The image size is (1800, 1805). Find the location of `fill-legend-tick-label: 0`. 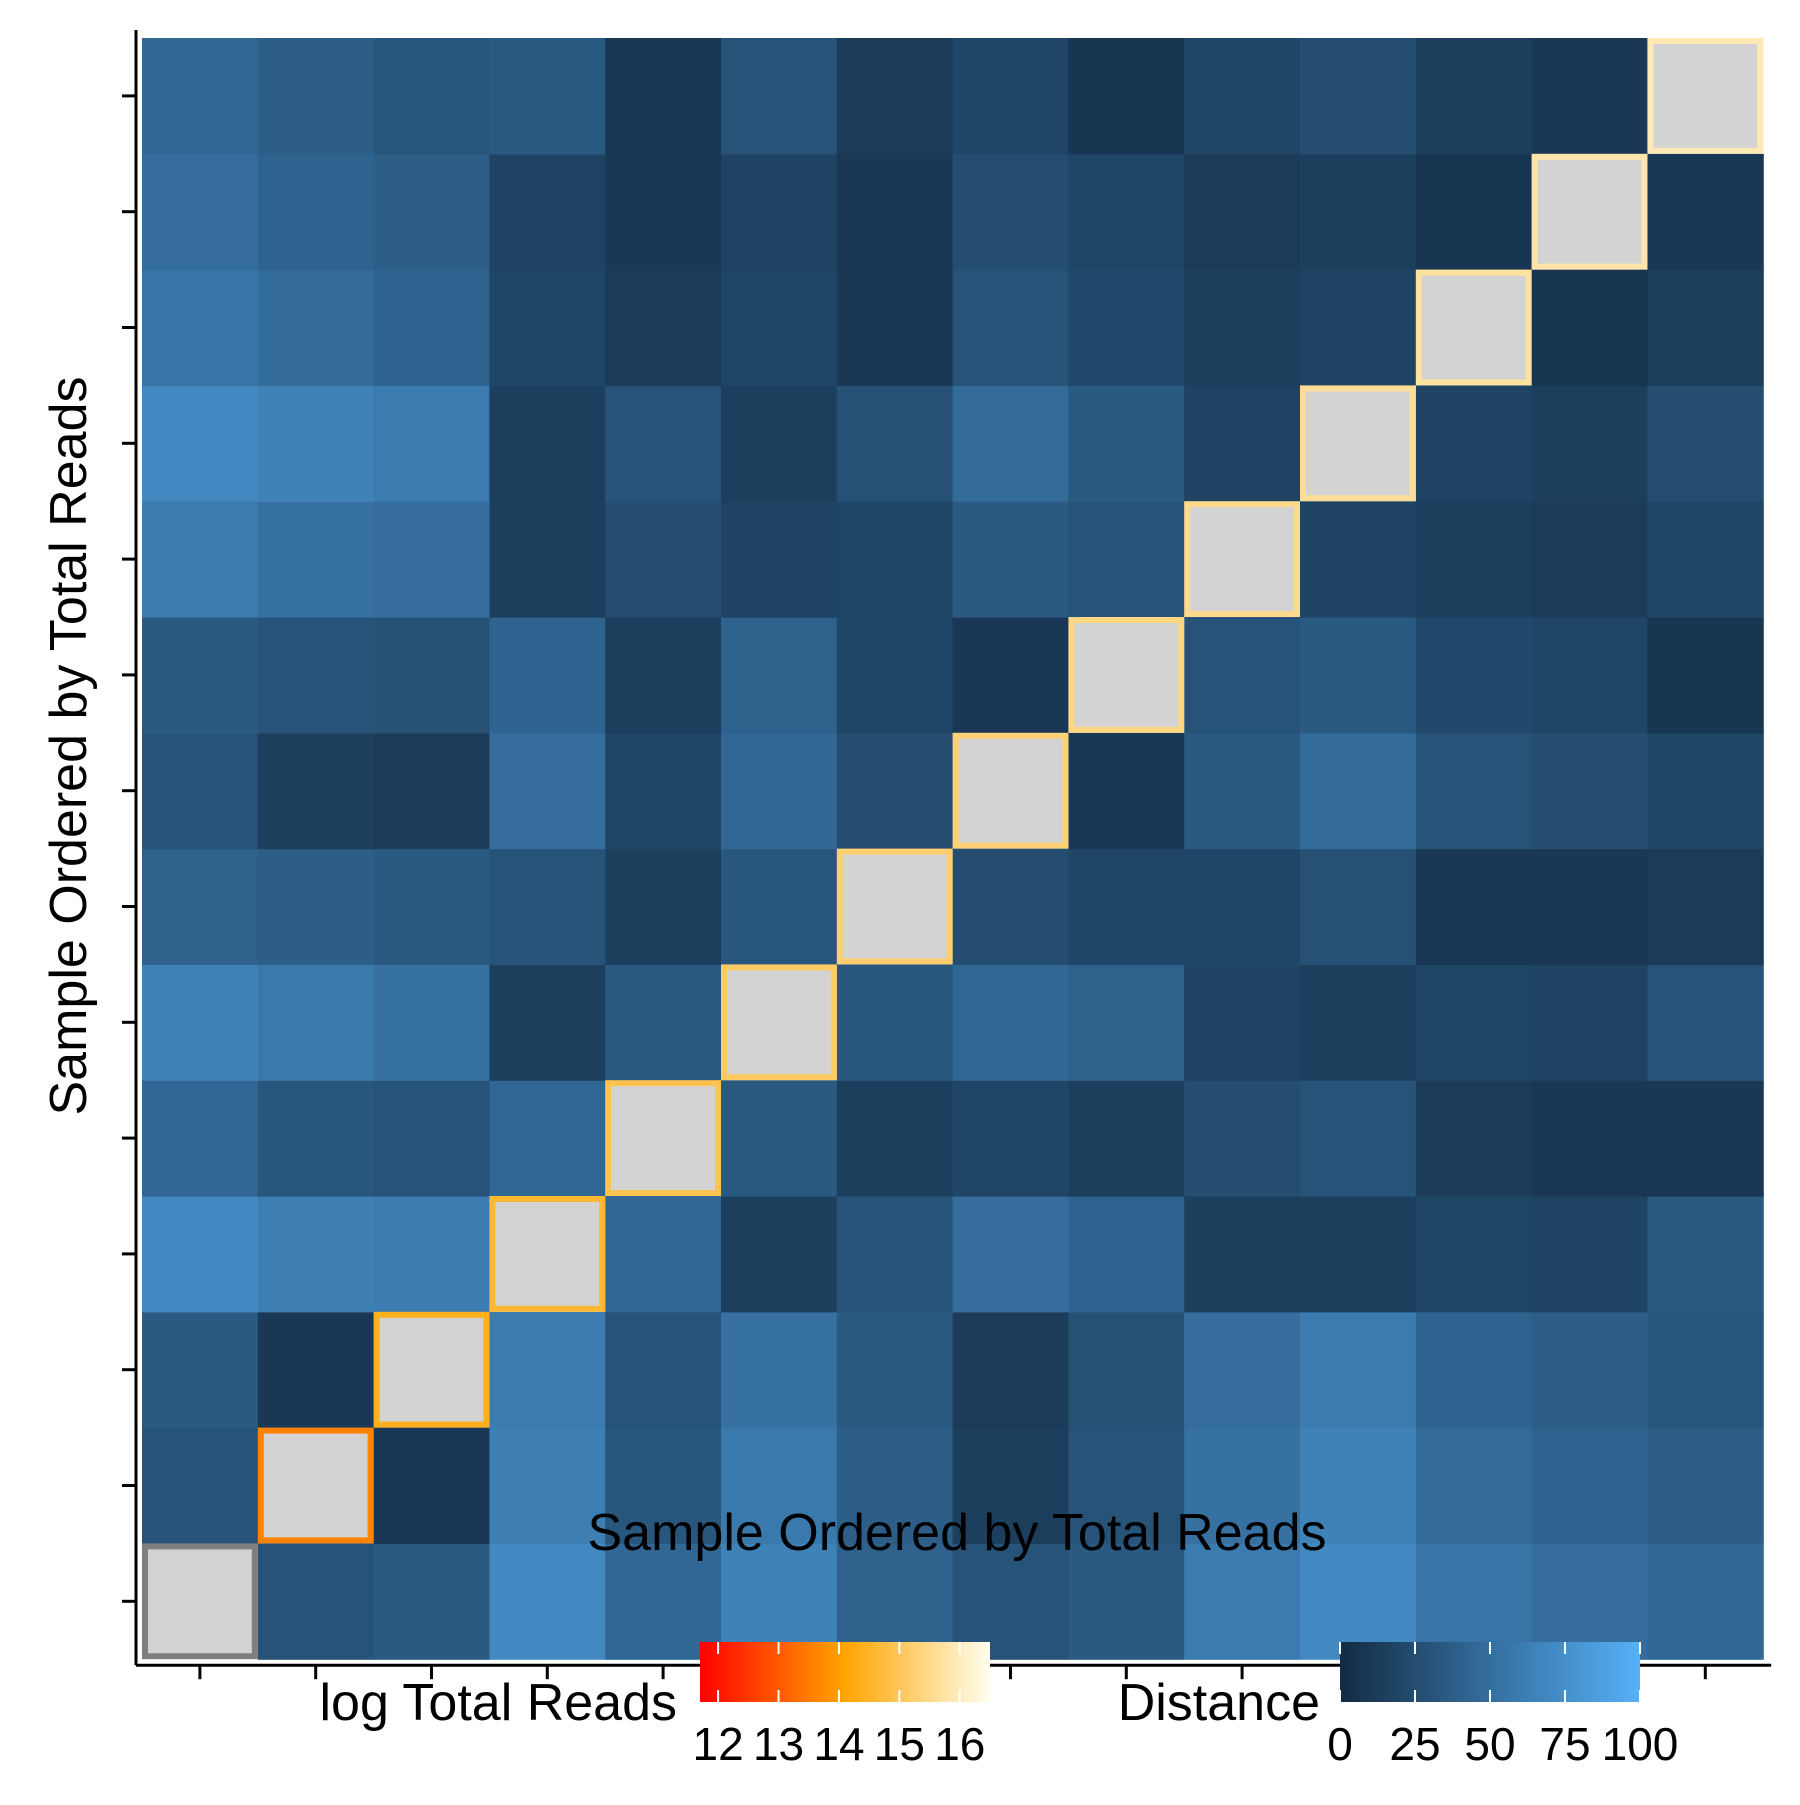

fill-legend-tick-label: 0 is located at coordinates (1340, 1744).